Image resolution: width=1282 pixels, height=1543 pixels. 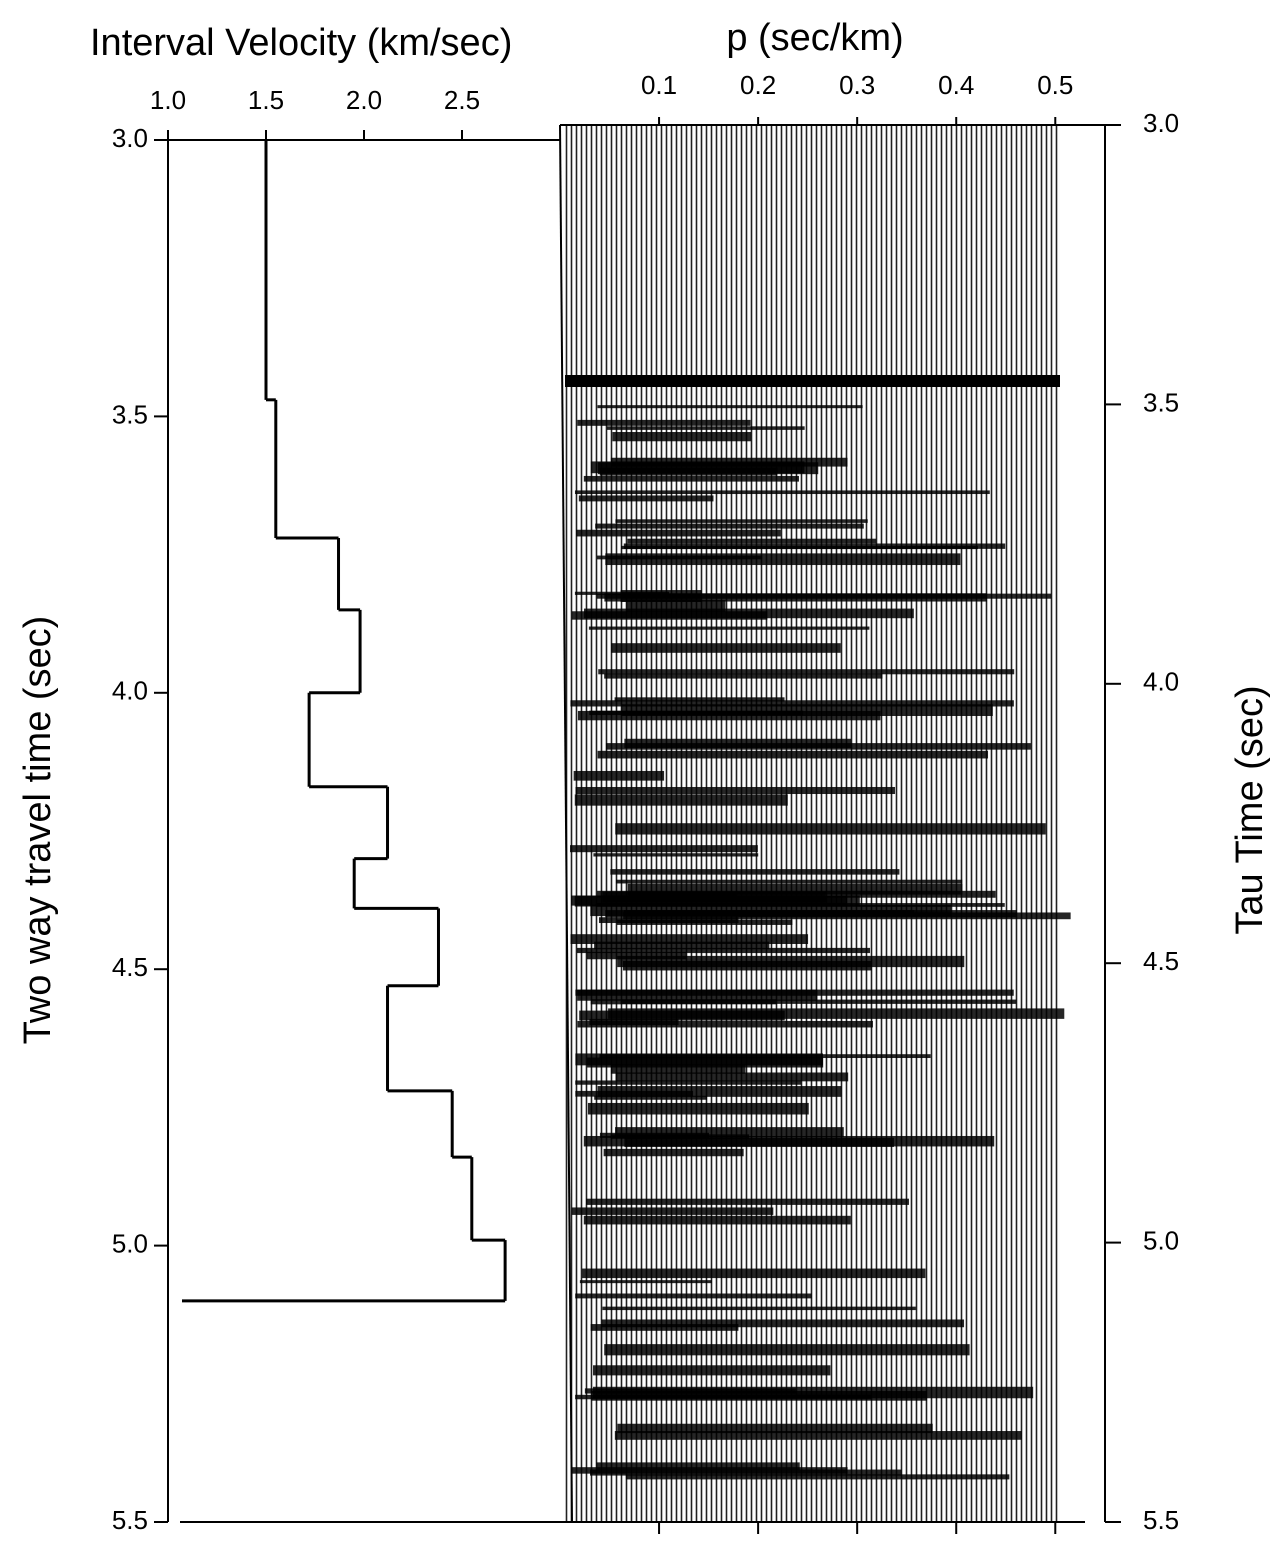 I want to click on x-tick-label: 0.3, so click(x=857, y=85).